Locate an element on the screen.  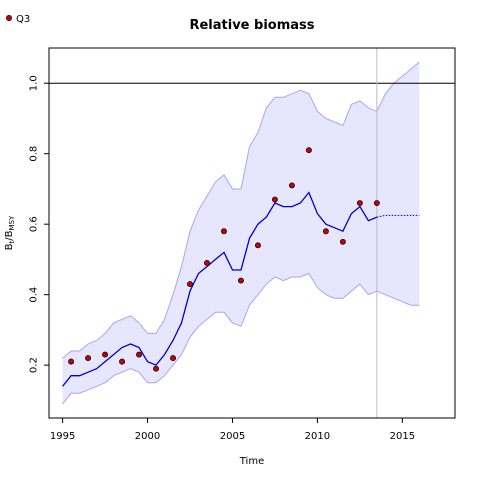
y-axis: 0.2 0.4 0.6 0.8 1.0 is located at coordinates (39, 224).